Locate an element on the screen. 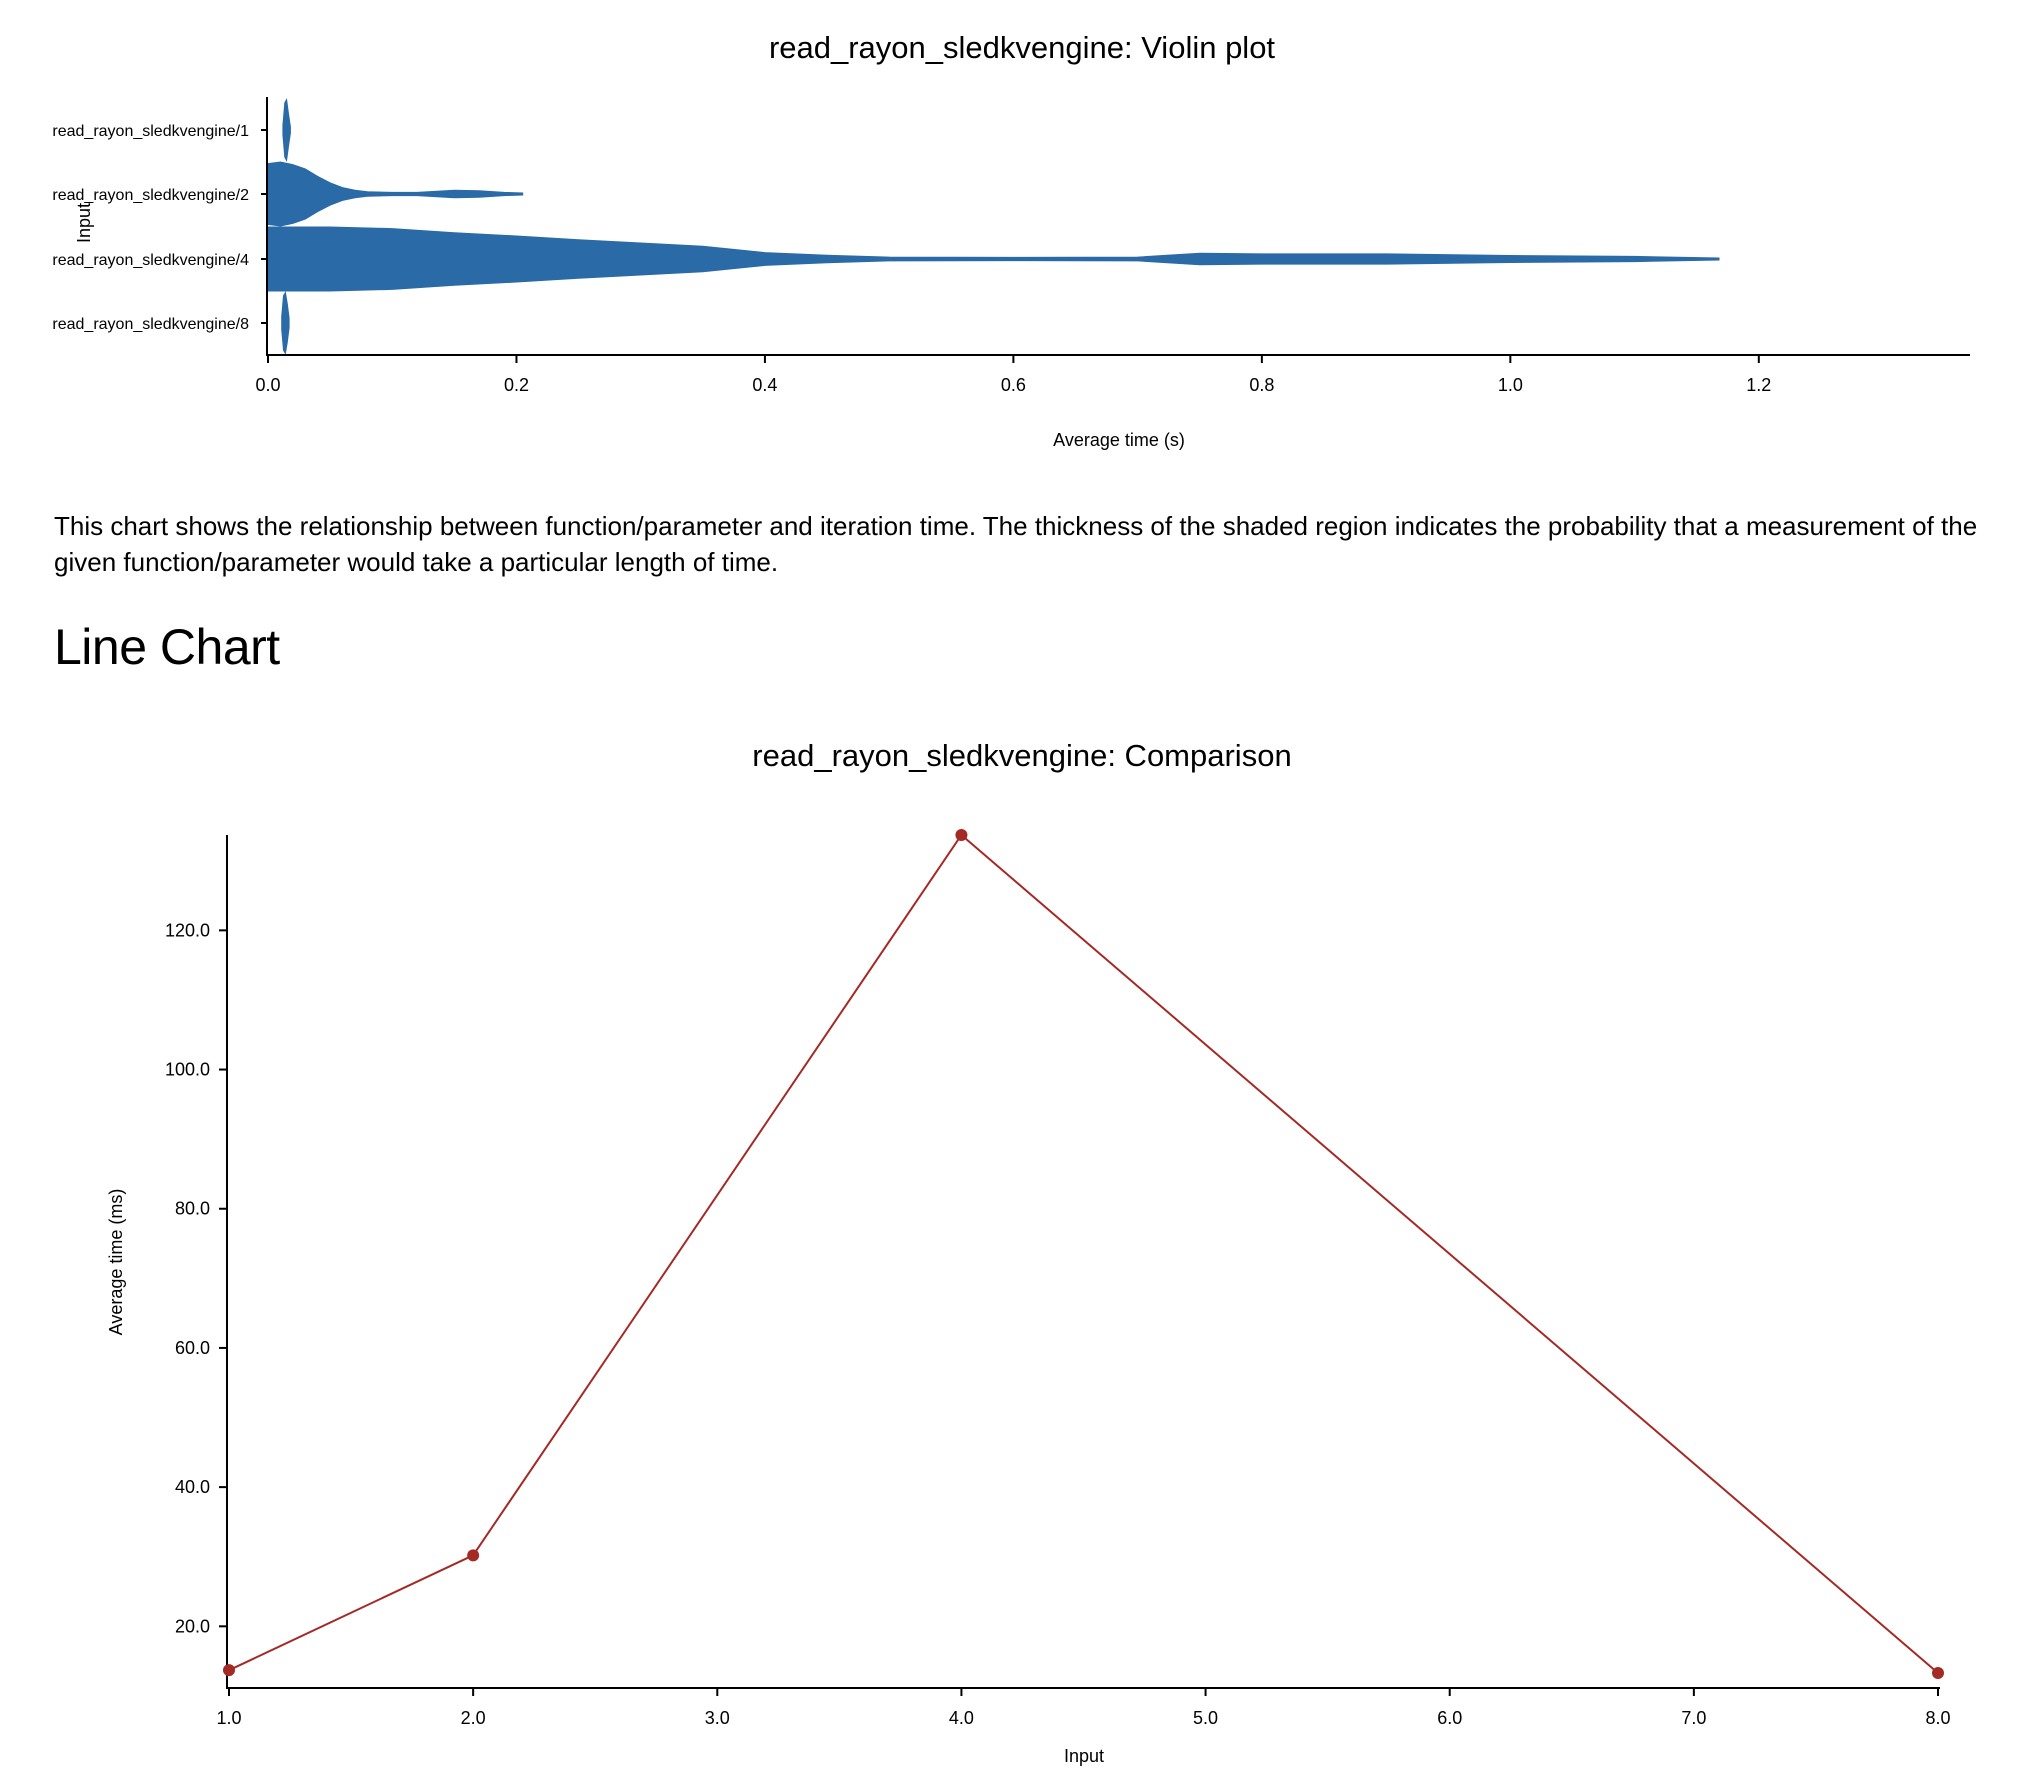 Image resolution: width=2024 pixels, height=1770 pixels. line-y-tick-label: 20.0 is located at coordinates (192, 1626).